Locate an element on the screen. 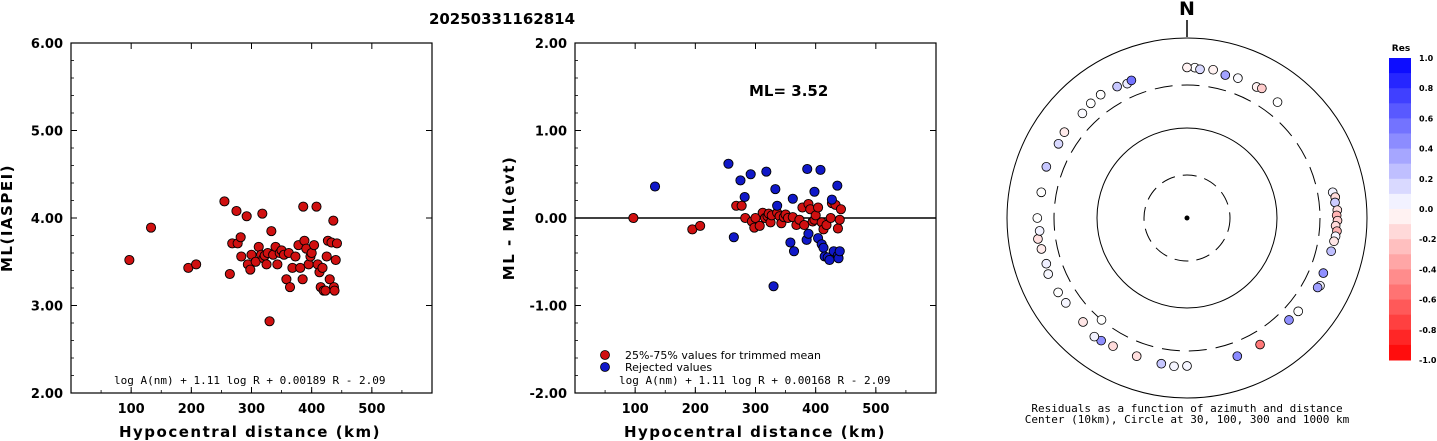 This screenshot has width=1437, height=441. y-tick-label: 6.00 is located at coordinates (47, 44).